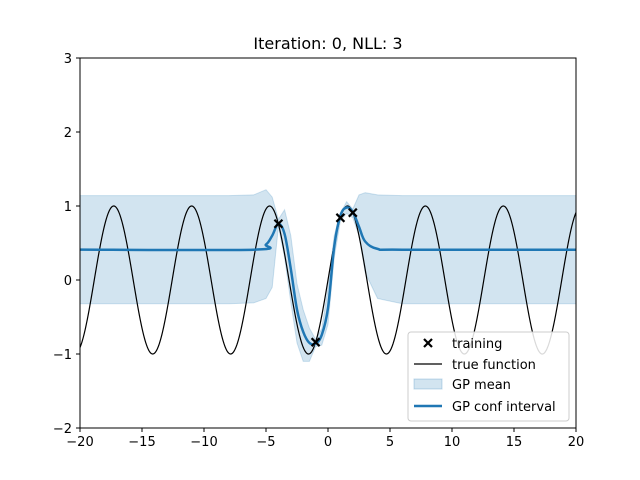 This screenshot has width=640, height=480. What do you see at coordinates (66, 244) in the screenshot?
I see `y-axis: −2 −1 0 1 2 3` at bounding box center [66, 244].